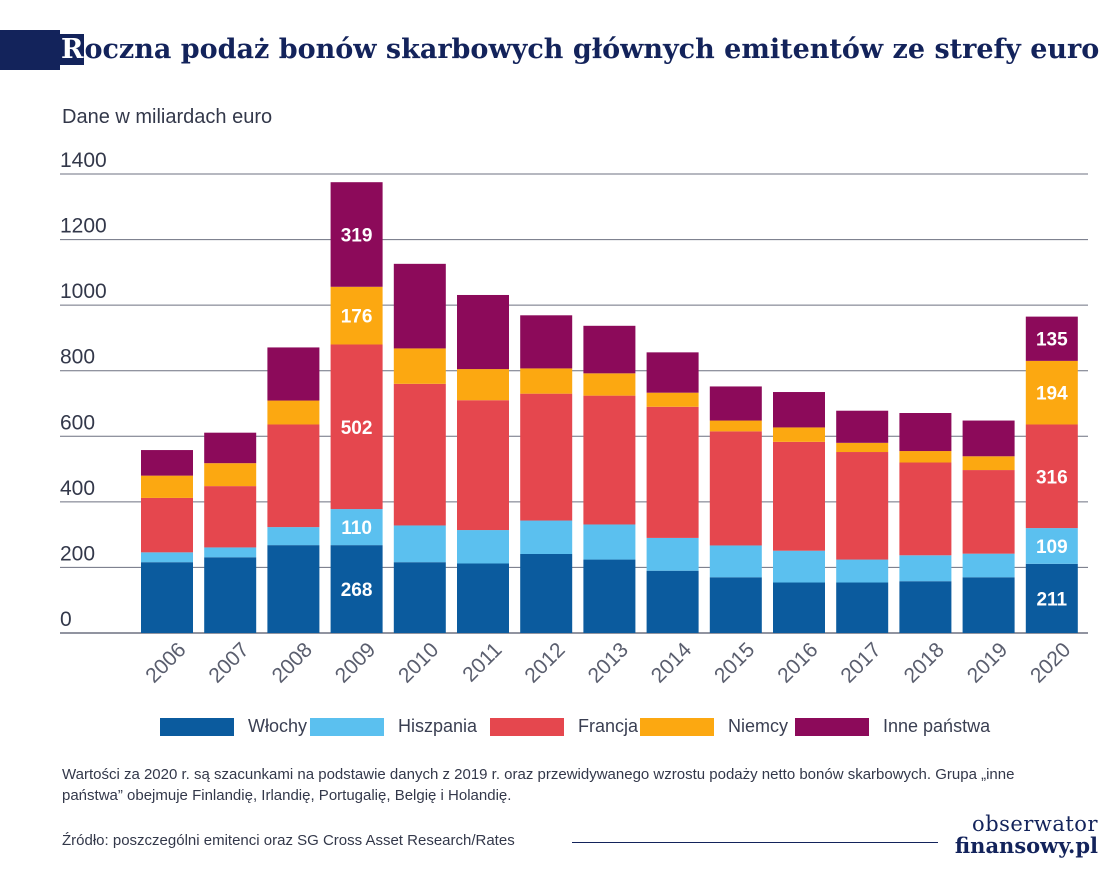  Describe the element at coordinates (355, 662) in the screenshot. I see `x-tick-label: 2009` at that location.